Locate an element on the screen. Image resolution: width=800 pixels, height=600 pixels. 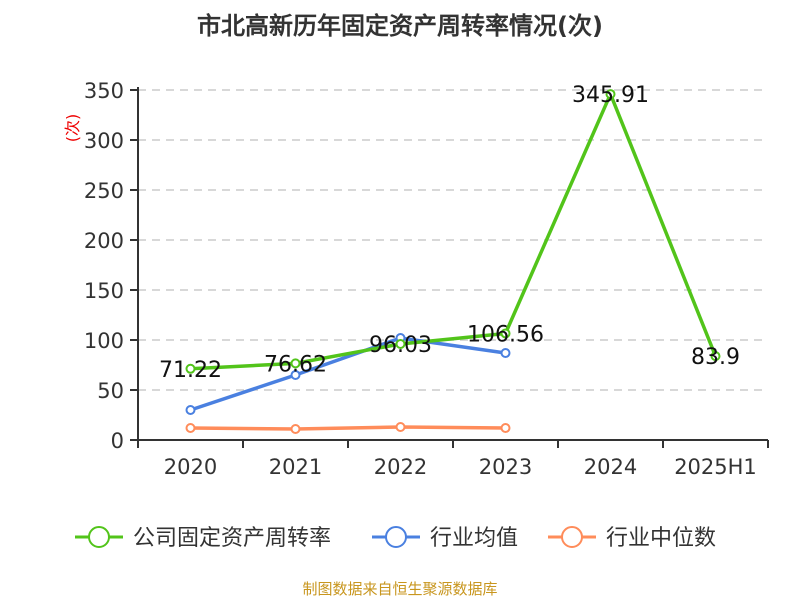
y-tick-label: 250 is located at coordinates (104, 191).